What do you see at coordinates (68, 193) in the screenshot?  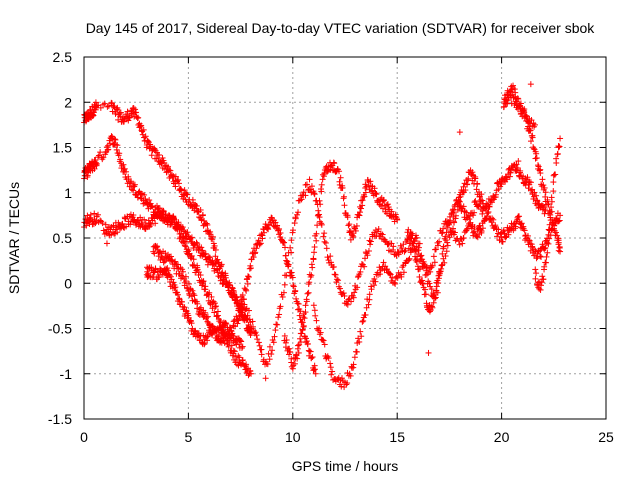 I see `y-tick-label: 1` at bounding box center [68, 193].